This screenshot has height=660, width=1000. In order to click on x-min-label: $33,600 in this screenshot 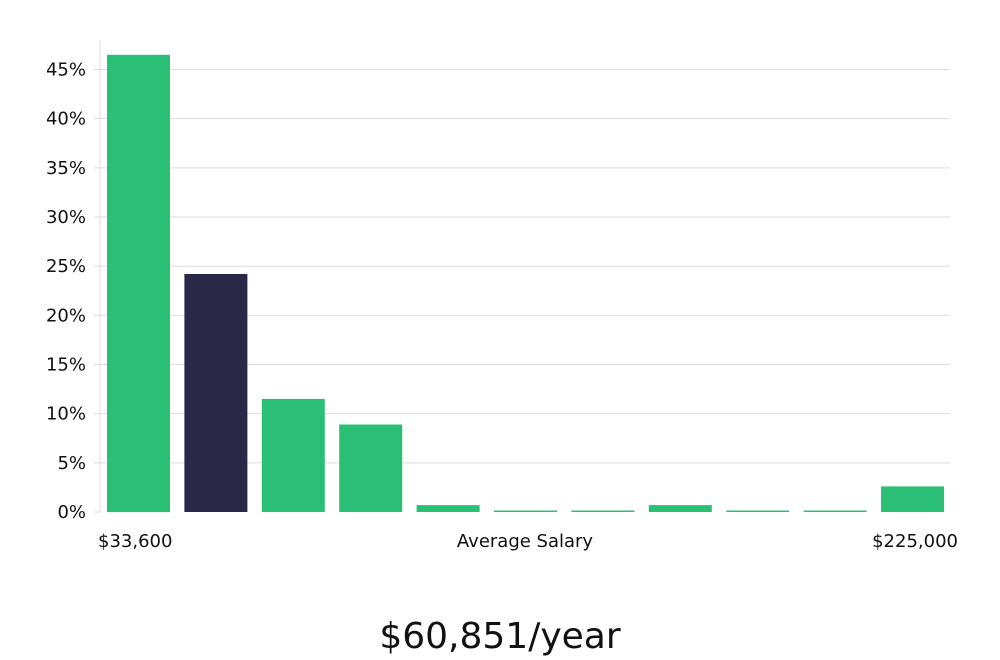, I will do `click(135, 541)`.